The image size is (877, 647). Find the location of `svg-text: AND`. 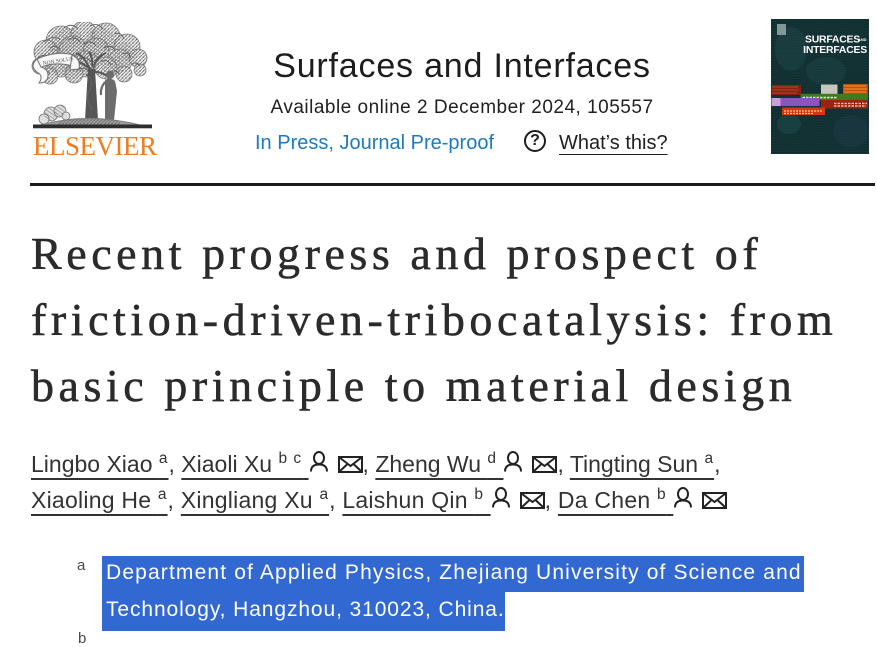

svg-text: AND is located at coordinates (862, 39).